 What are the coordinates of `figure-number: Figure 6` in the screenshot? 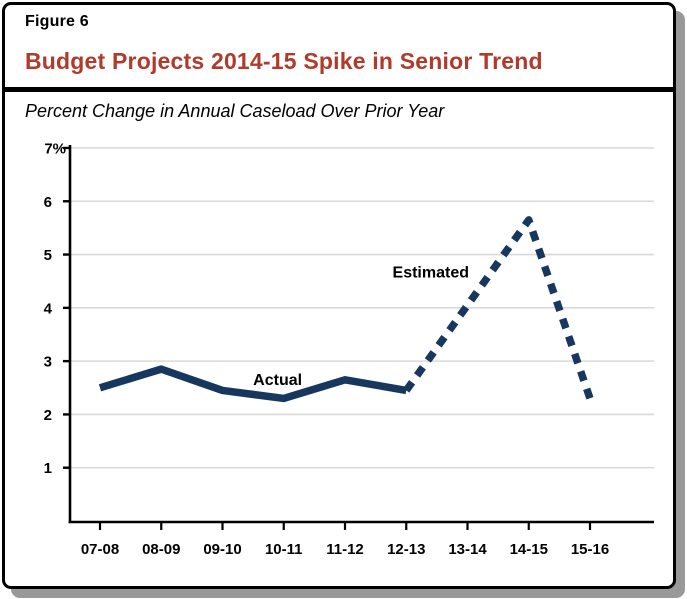 It's located at (57, 21).